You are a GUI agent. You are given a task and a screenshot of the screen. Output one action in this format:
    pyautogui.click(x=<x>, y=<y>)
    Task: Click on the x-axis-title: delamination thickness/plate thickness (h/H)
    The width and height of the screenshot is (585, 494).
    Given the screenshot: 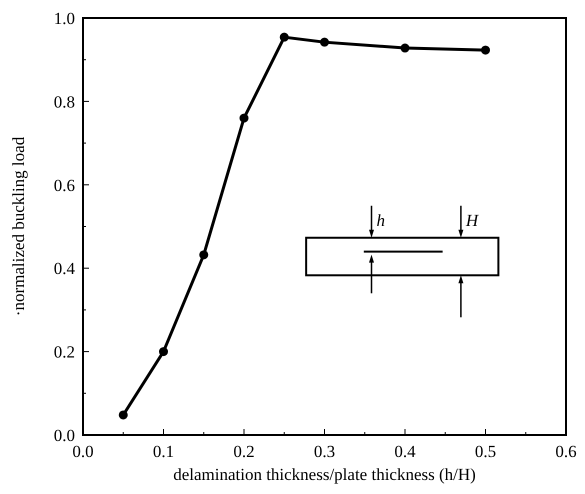 What is the action you would take?
    pyautogui.click(x=324, y=474)
    